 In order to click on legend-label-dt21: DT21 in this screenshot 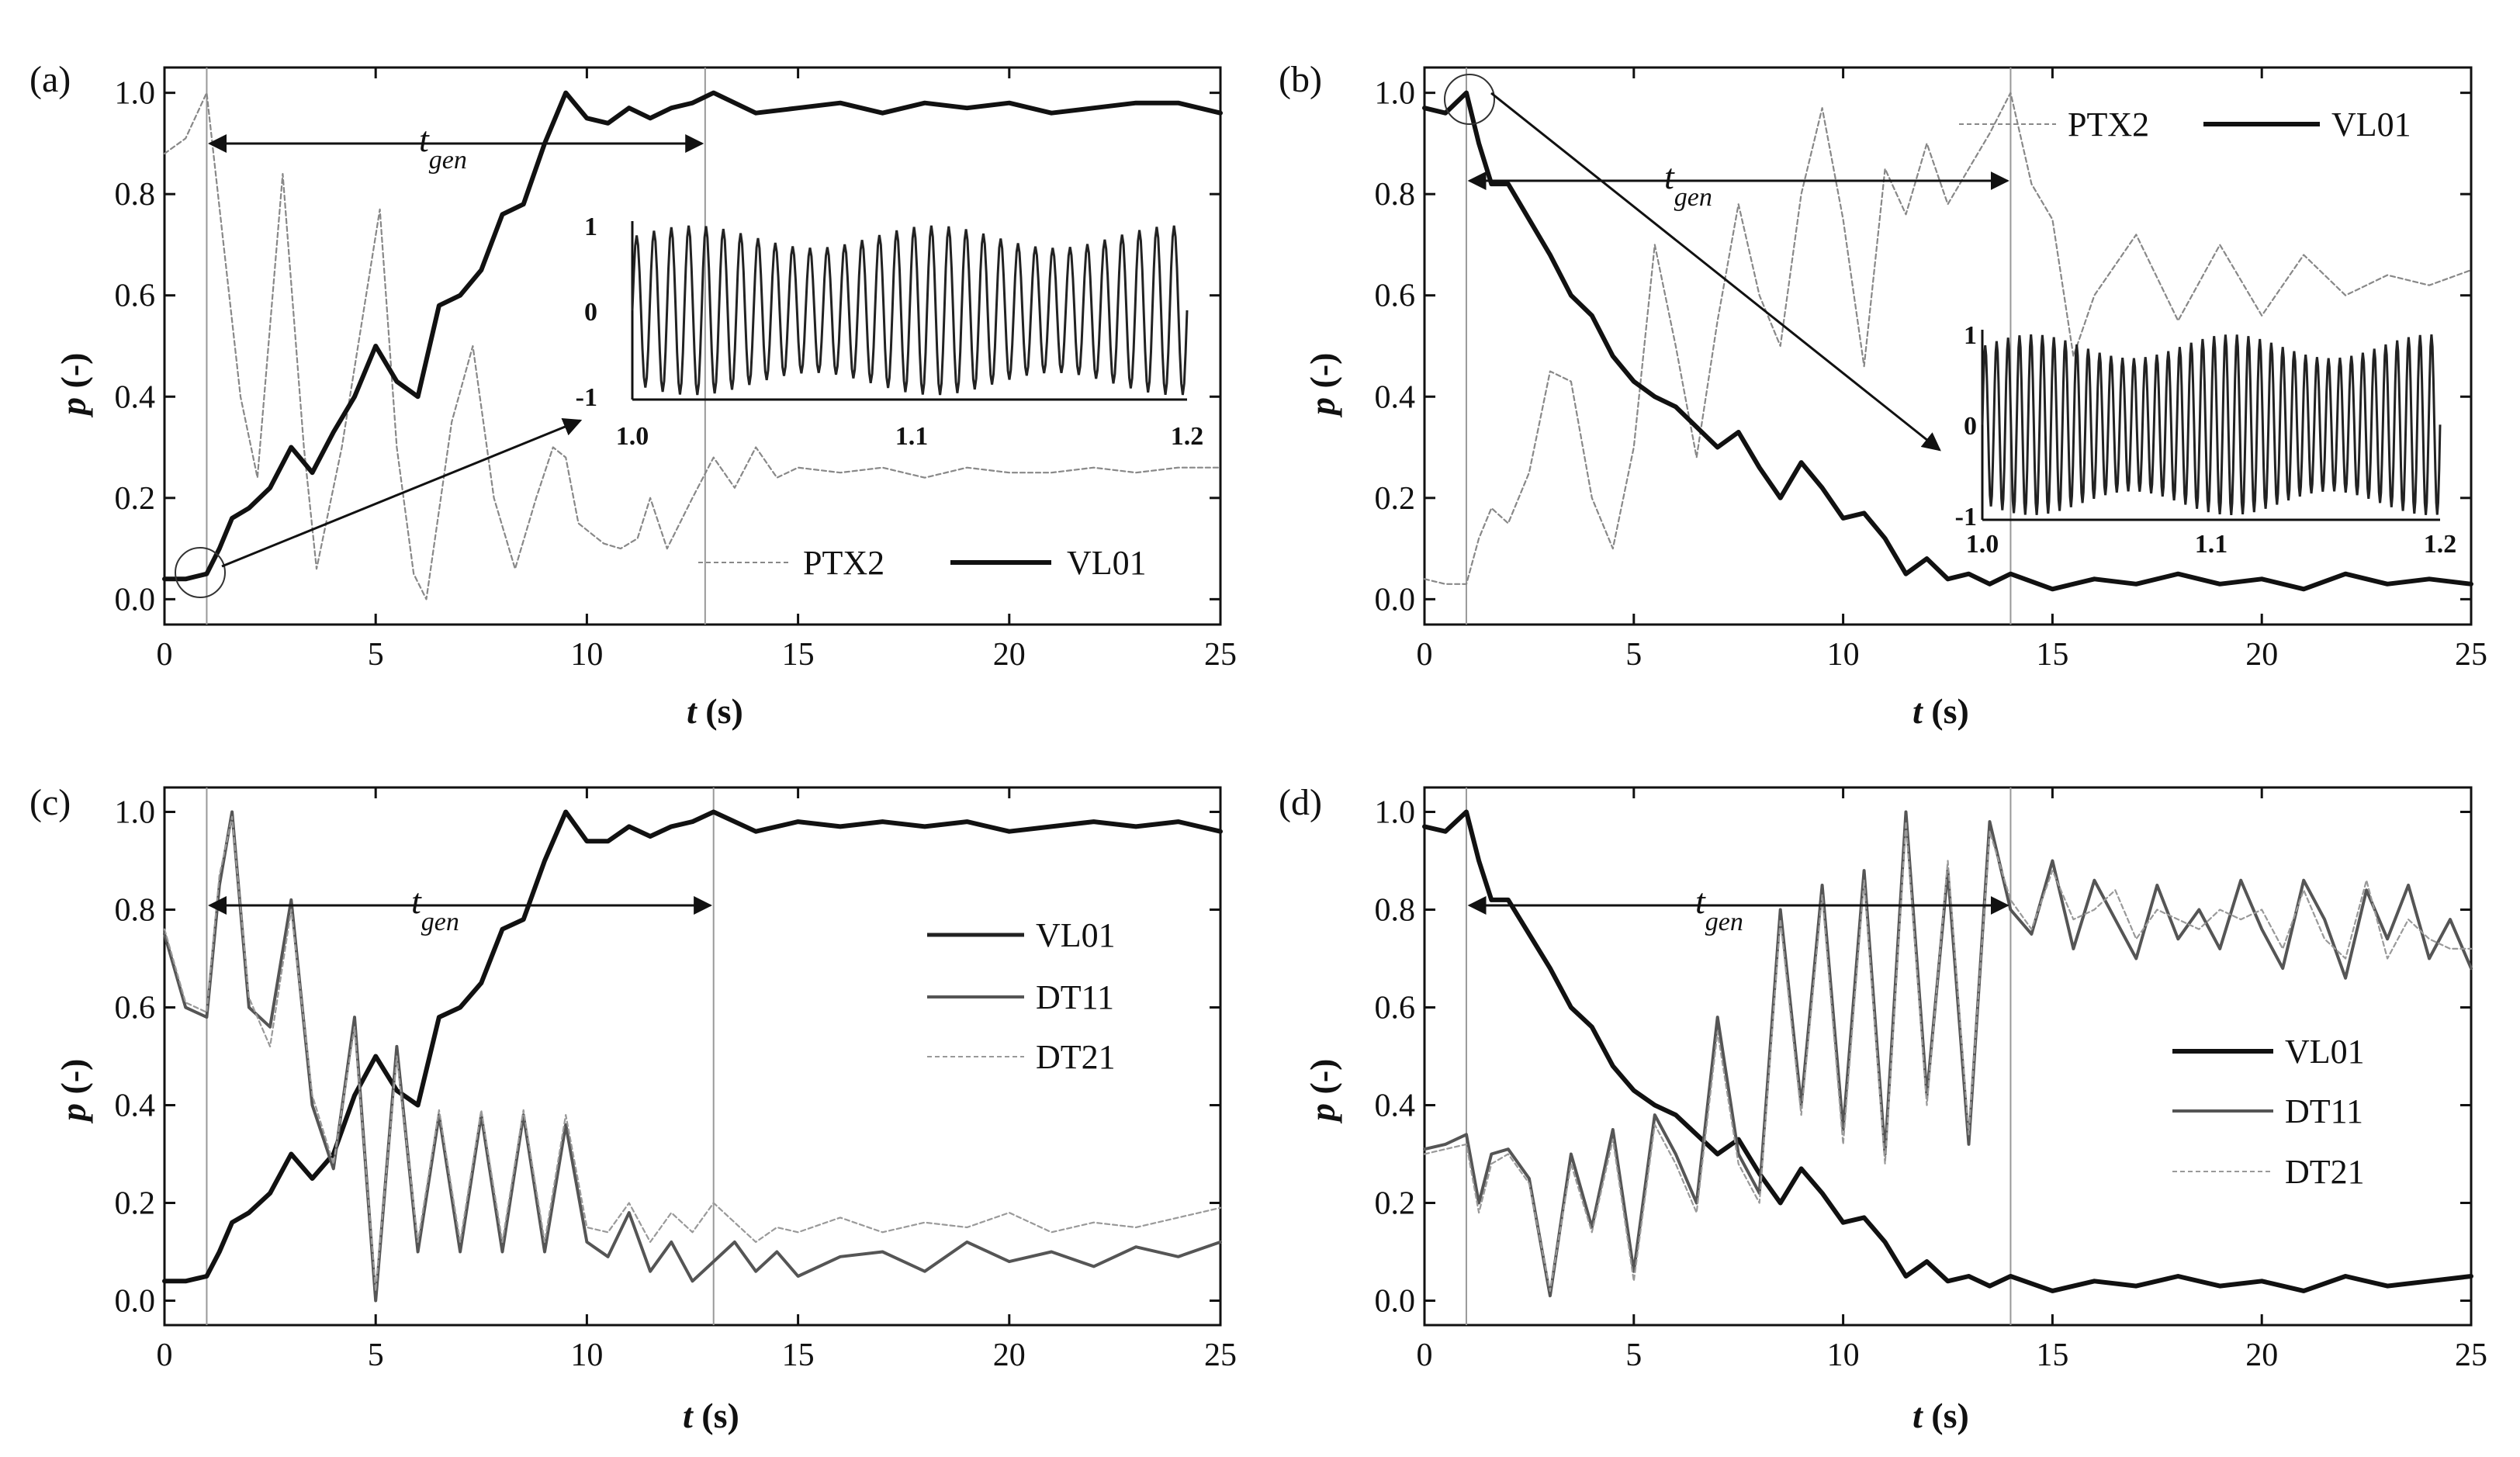, I will do `click(2325, 1172)`.